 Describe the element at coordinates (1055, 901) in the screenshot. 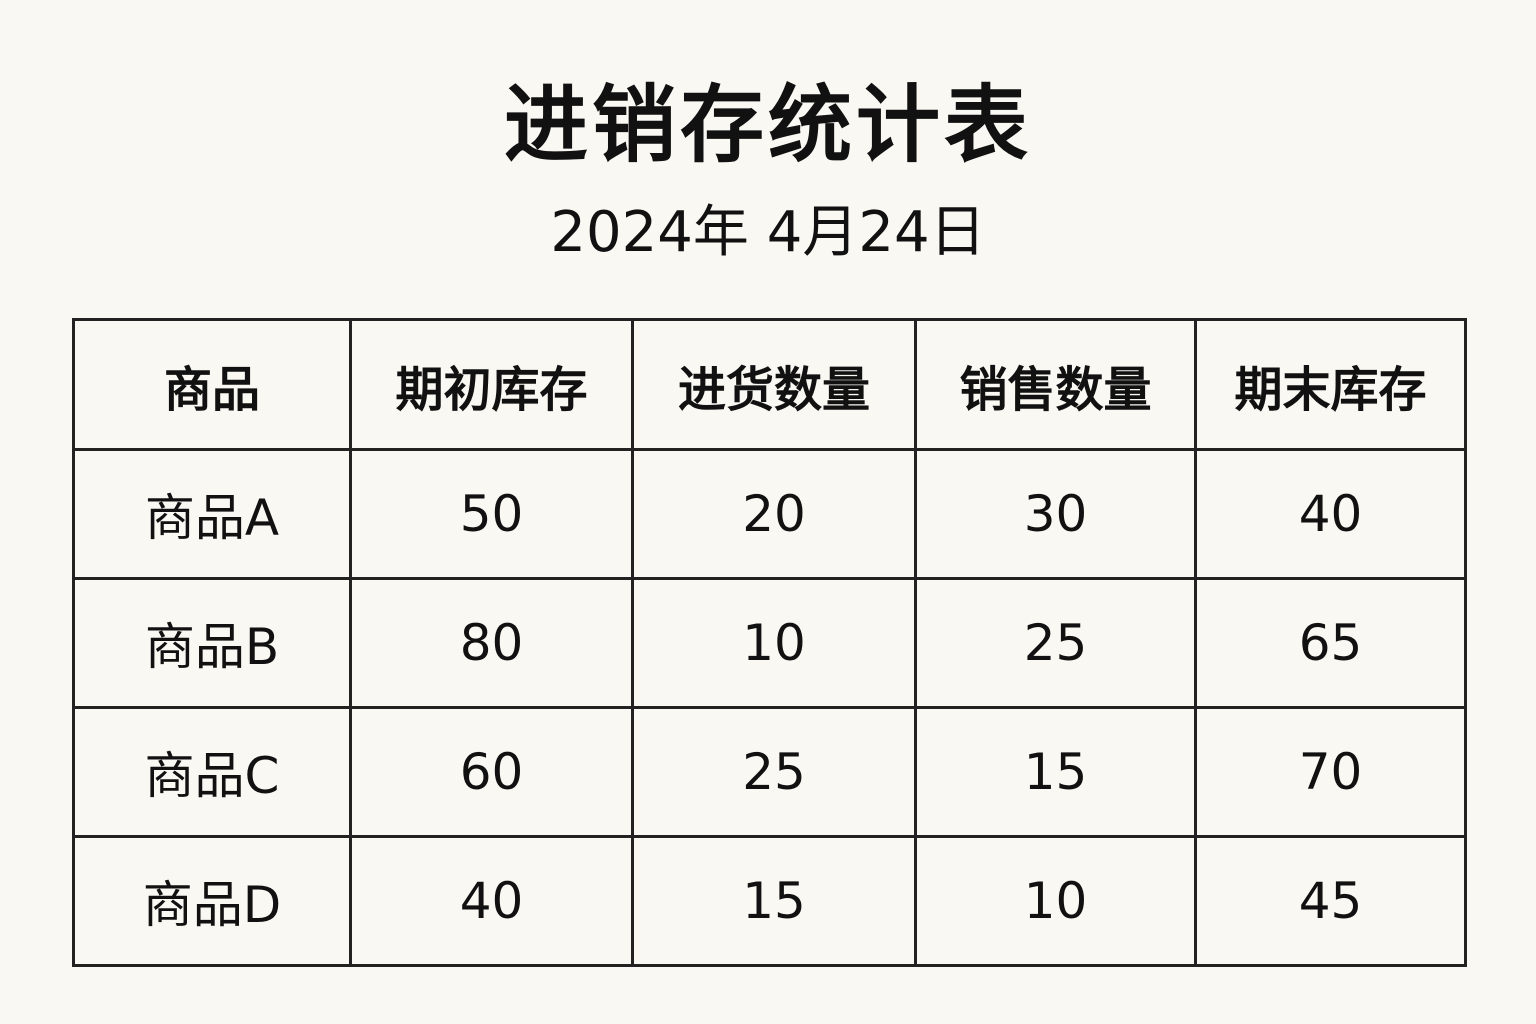

I see `cell-sales-qty: 10` at that location.